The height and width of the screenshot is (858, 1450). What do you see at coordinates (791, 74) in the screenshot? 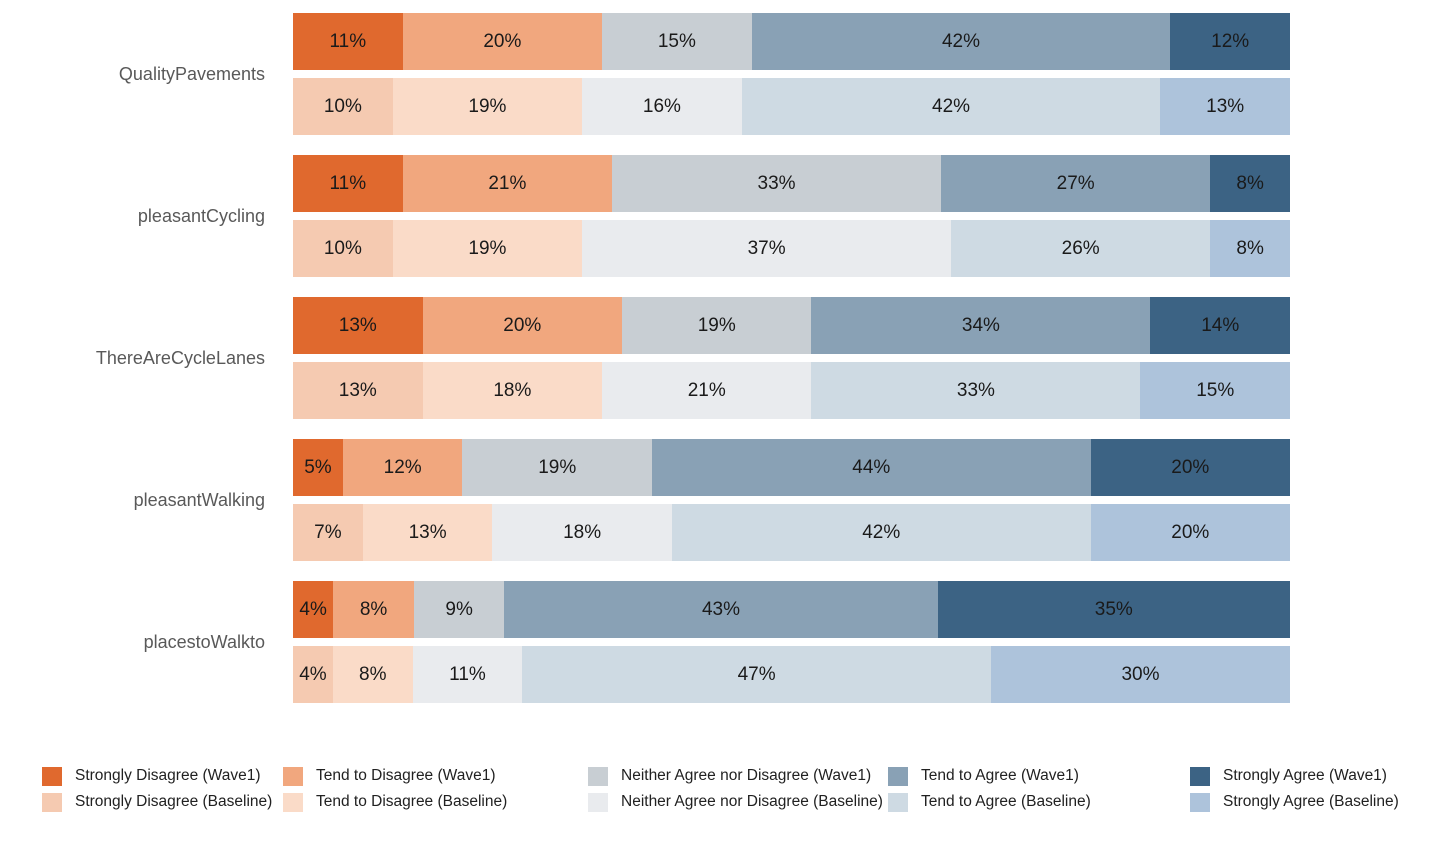
I see `bar-pair: 11% 20% 15% 42% 12% 10% 19% 16% 42% 13%` at bounding box center [791, 74].